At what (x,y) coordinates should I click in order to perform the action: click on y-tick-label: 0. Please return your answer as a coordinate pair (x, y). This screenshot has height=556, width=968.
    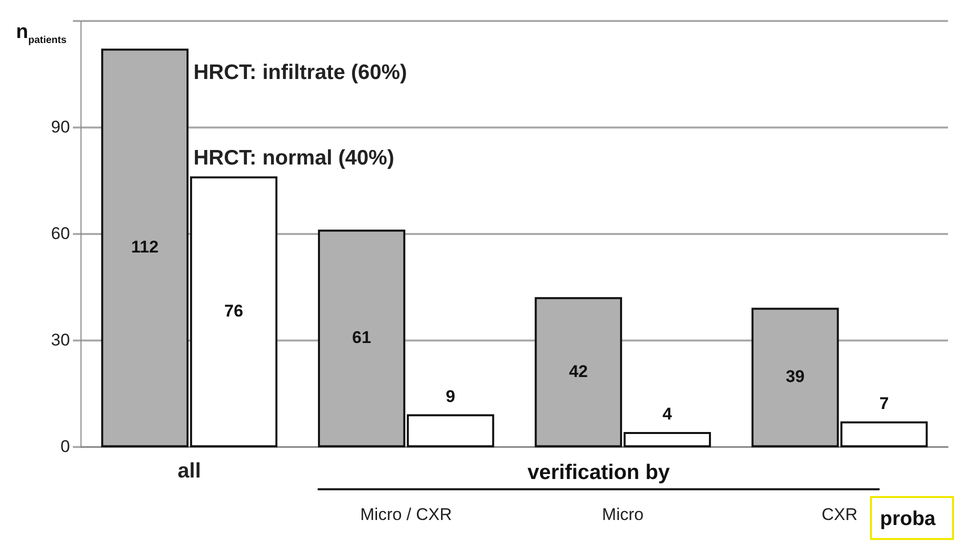
    Looking at the image, I should click on (65, 446).